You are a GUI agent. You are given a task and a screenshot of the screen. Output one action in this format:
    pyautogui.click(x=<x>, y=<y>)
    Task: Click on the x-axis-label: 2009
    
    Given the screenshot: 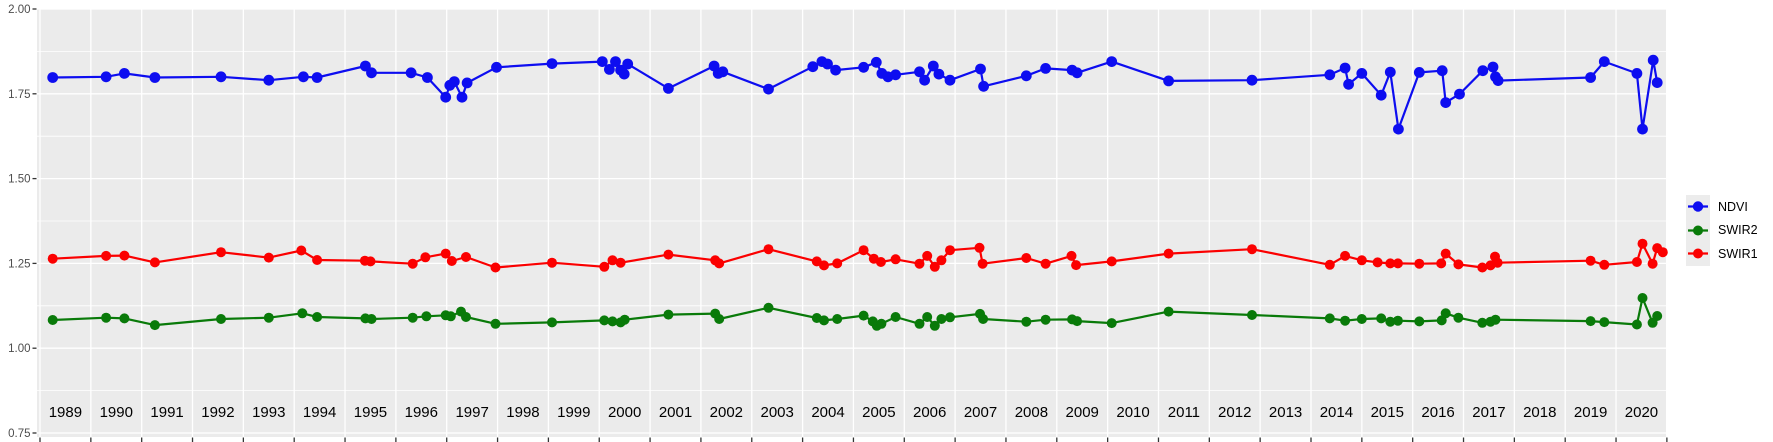 What is the action you would take?
    pyautogui.click(x=1082, y=412)
    